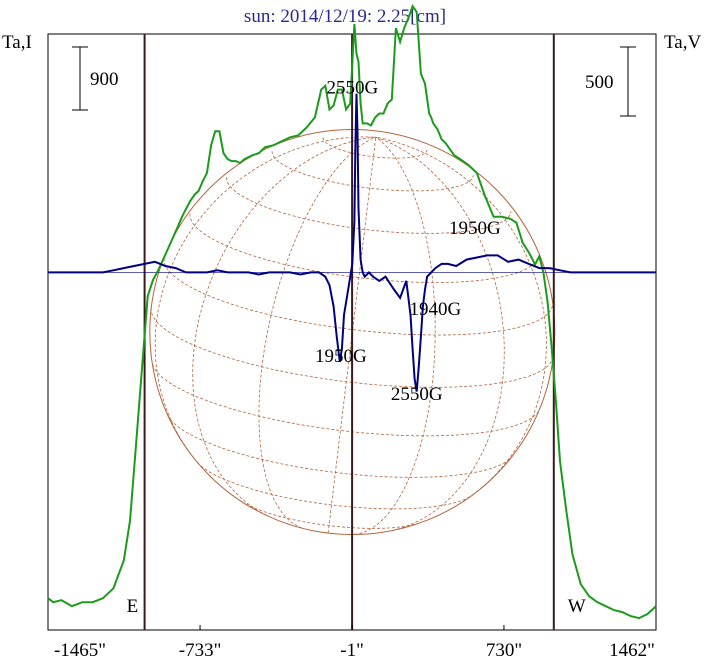 The width and height of the screenshot is (708, 662). What do you see at coordinates (104, 79) in the screenshot?
I see `left-scale-bar-value: 900` at bounding box center [104, 79].